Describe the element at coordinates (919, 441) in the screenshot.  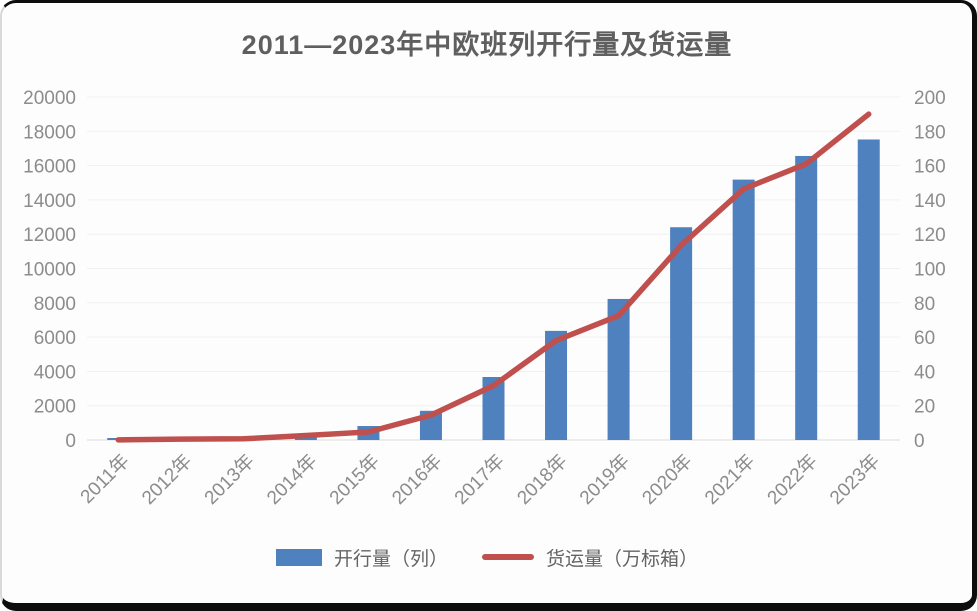
I see `right-axis-tick-label: 0` at that location.